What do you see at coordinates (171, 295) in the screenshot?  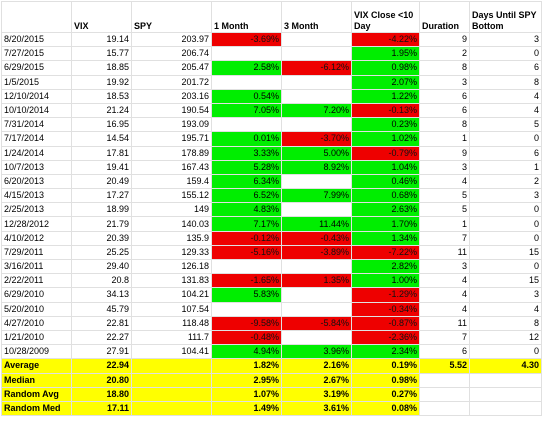 I see `cell-spy: 104.21` at bounding box center [171, 295].